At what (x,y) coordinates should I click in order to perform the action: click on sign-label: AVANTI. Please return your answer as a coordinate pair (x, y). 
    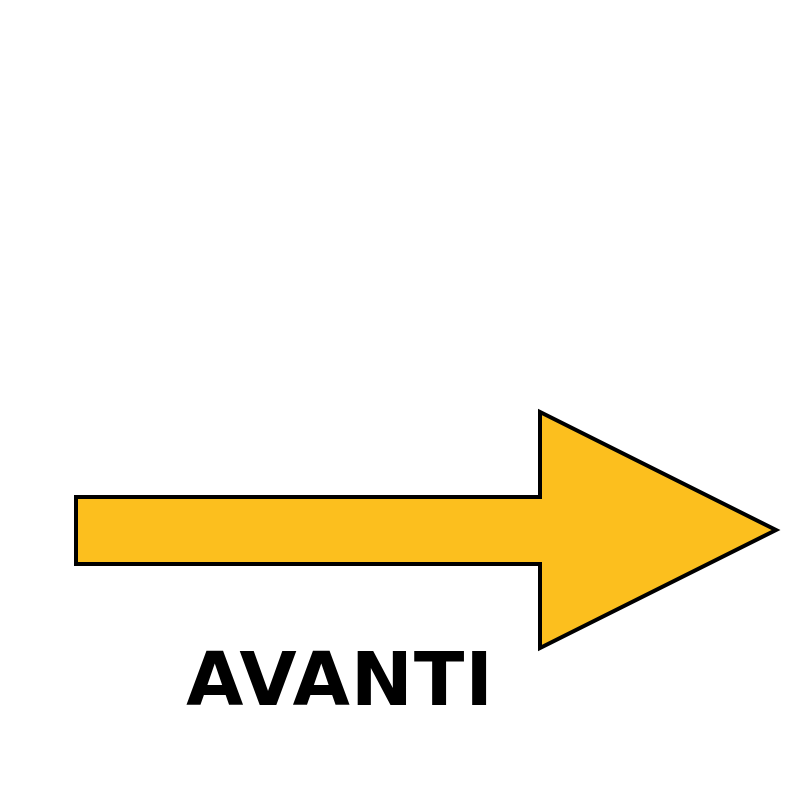
    Looking at the image, I should click on (340, 680).